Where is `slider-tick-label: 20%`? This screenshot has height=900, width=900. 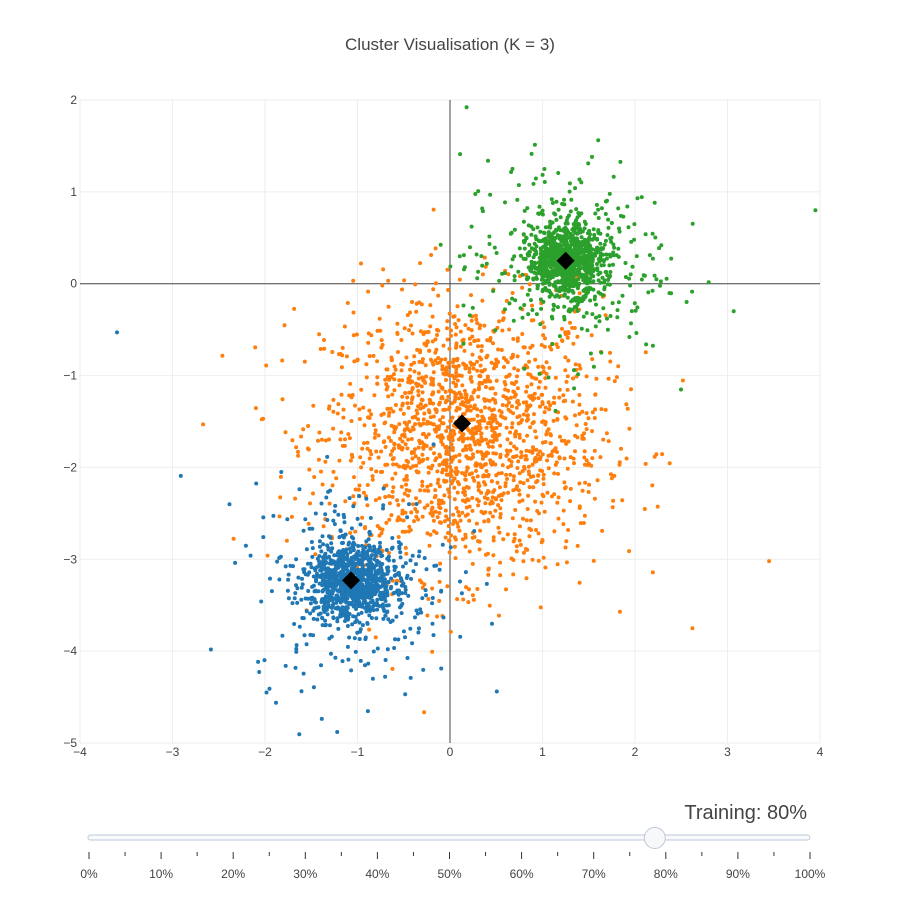
slider-tick-label: 20% is located at coordinates (233, 874).